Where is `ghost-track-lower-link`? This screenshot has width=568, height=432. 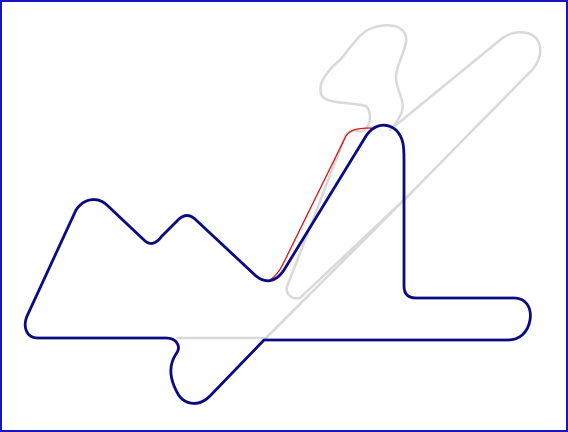
ghost-track-lower-link is located at coordinates (293, 267).